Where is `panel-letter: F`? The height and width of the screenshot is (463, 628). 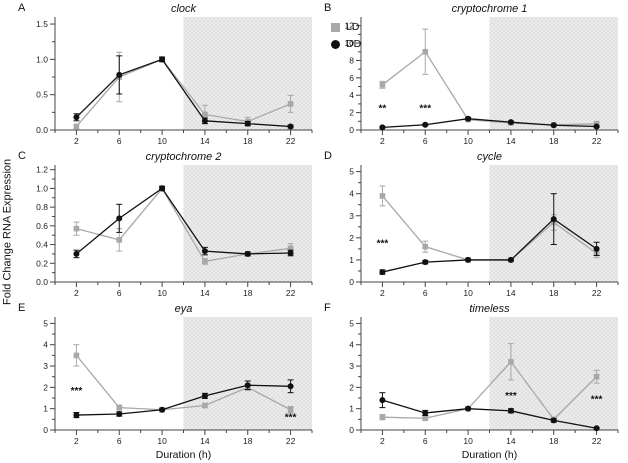 panel-letter: F is located at coordinates (327, 308).